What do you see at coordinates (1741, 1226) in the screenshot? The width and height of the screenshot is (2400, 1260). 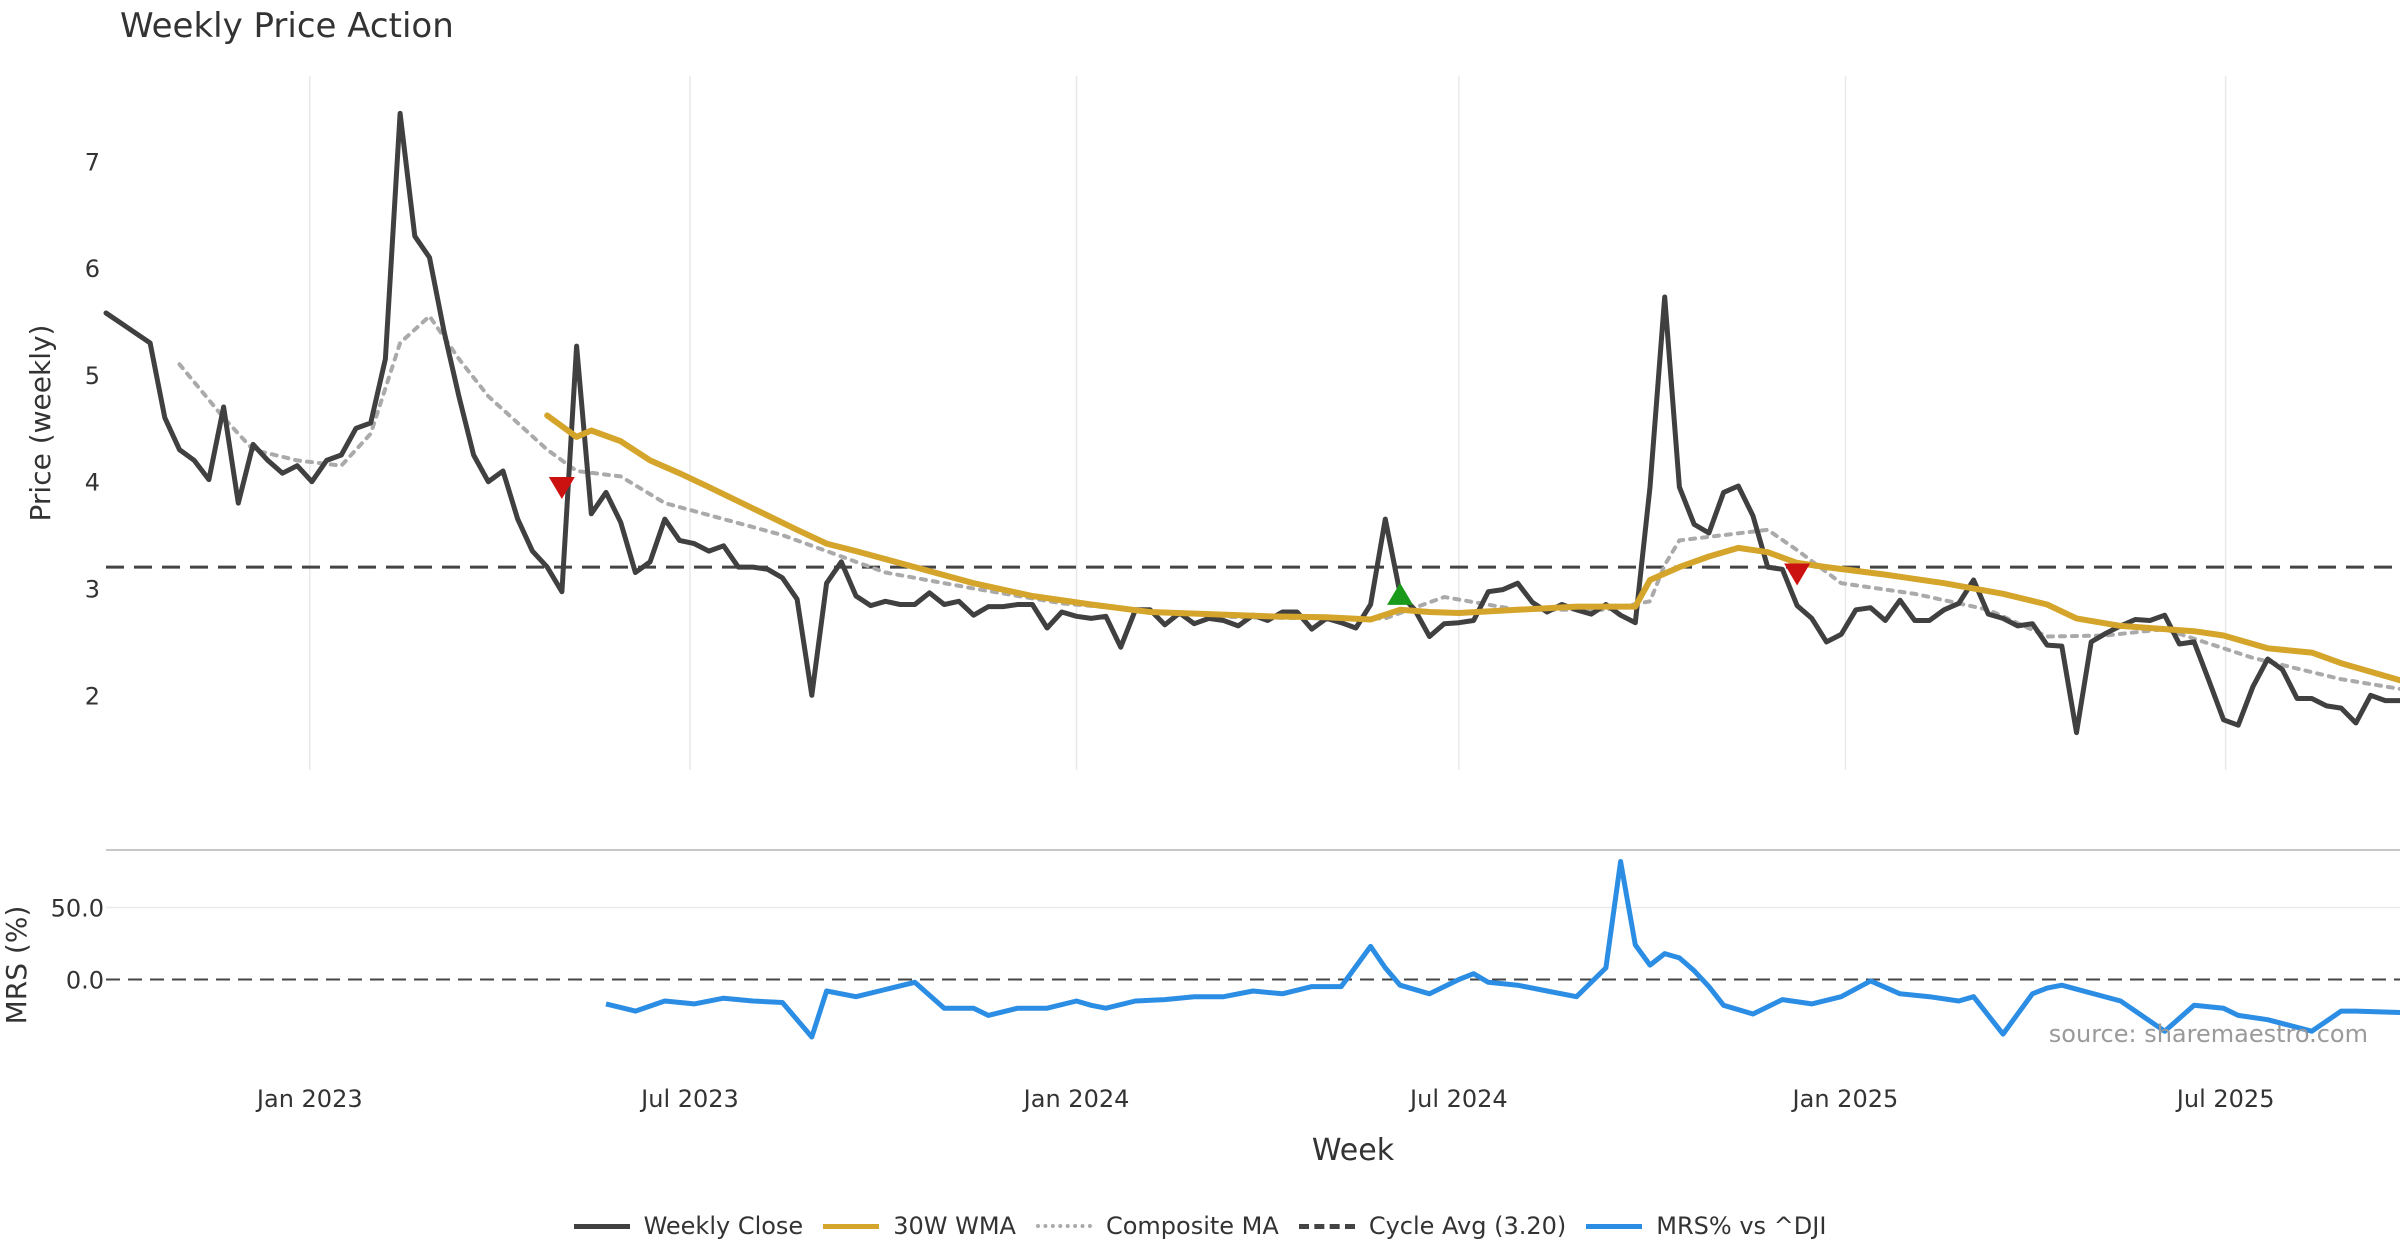 I see `legend-label: MRS% vs ^DJI` at bounding box center [1741, 1226].